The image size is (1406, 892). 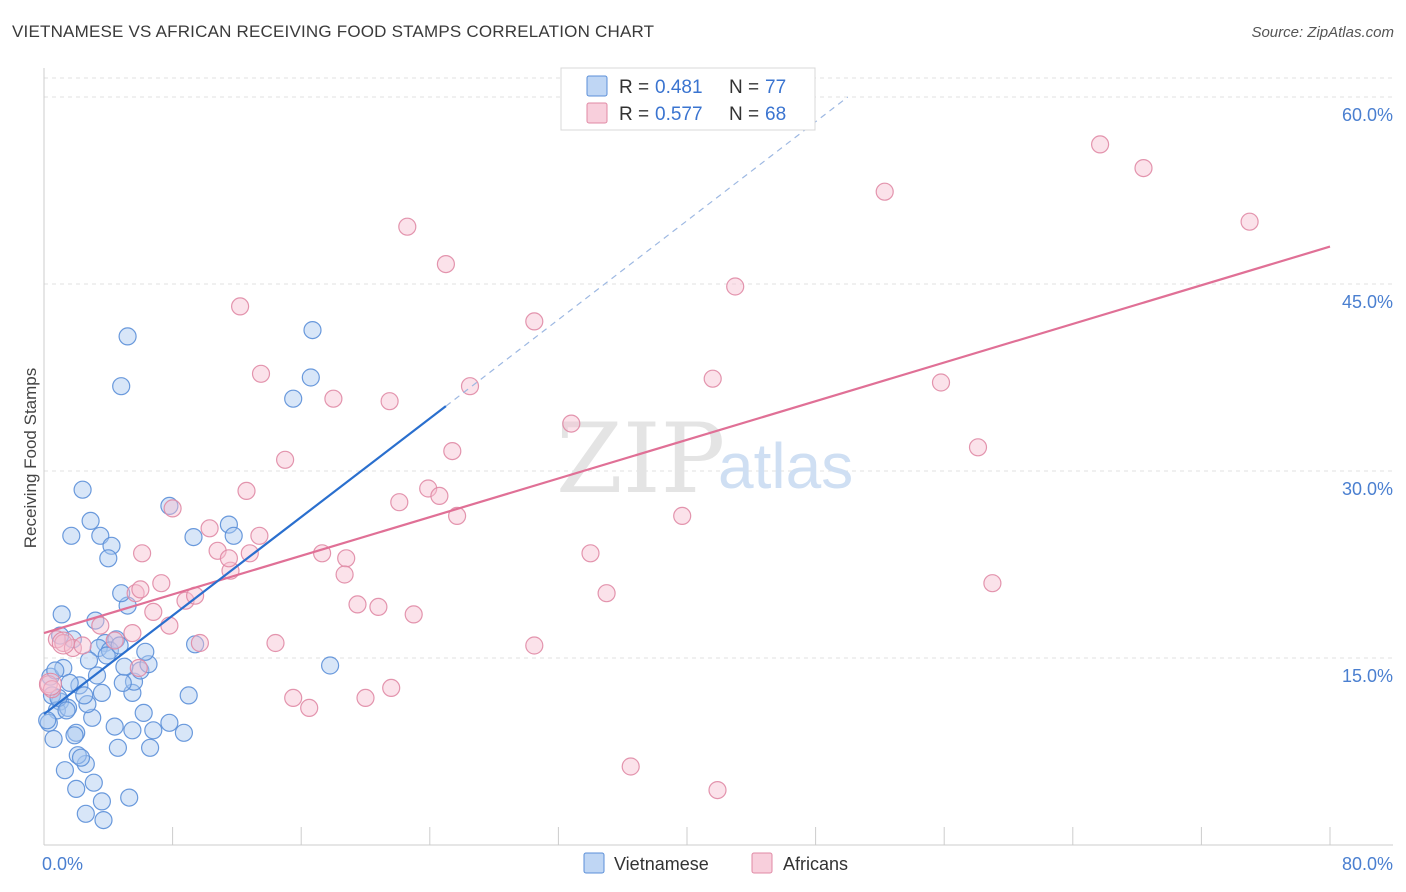 I want to click on legend-swatch-africans, so click(x=597, y=113).